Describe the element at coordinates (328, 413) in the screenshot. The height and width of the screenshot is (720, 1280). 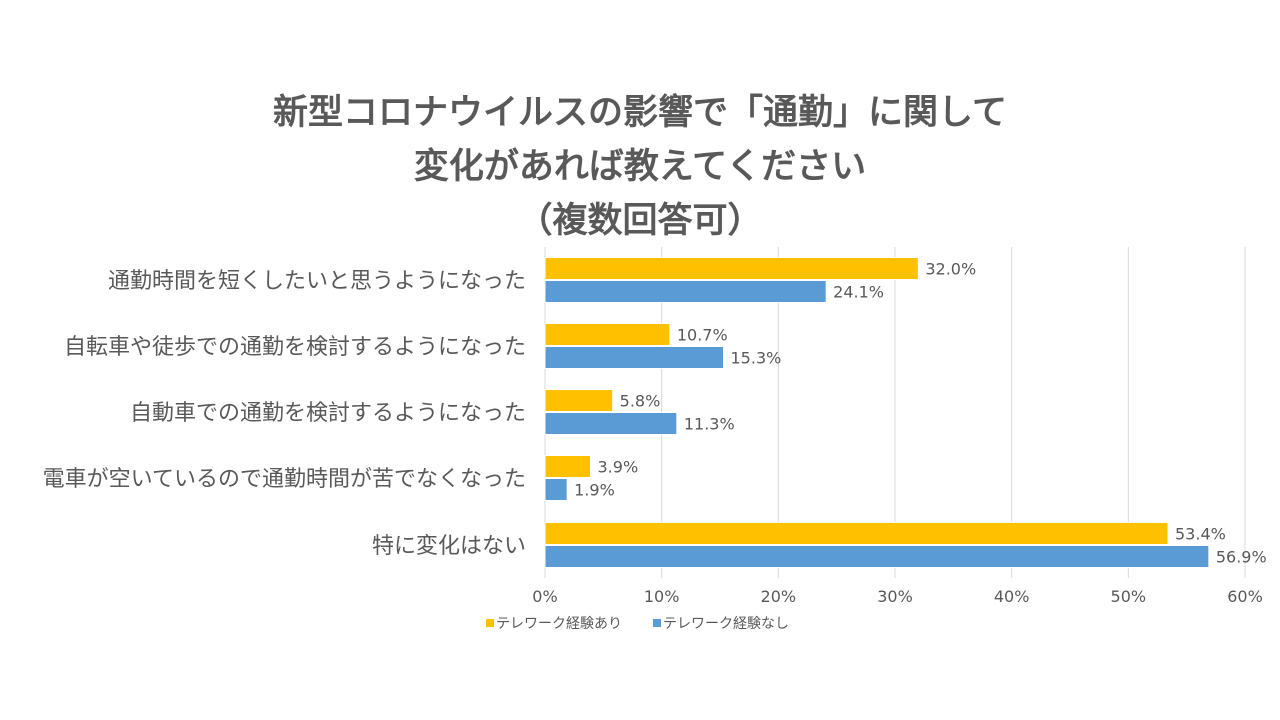
I see `category-label: 自動車での通勤を検討するようになった` at that location.